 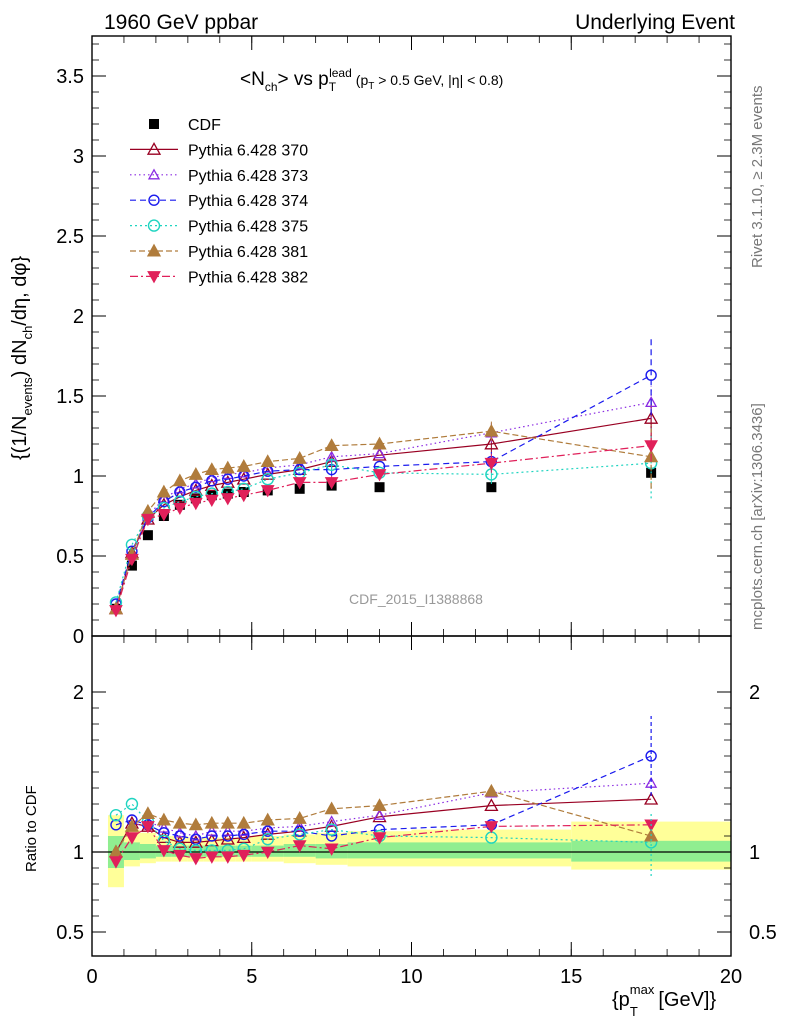 I want to click on upper-y-tick-label: 3.5, so click(x=70, y=77).